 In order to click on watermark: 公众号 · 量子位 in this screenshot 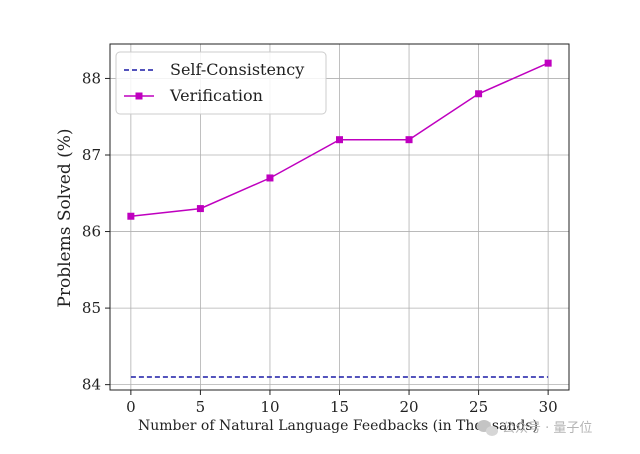, I will do `click(534, 428)`.